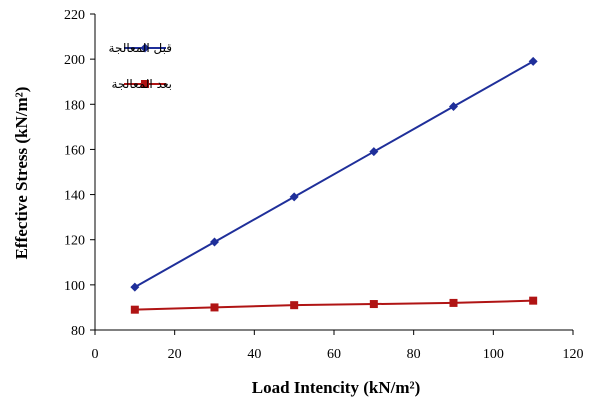 Image resolution: width=590 pixels, height=404 pixels. I want to click on legend-label: بعد المعالجة, so click(142, 84).